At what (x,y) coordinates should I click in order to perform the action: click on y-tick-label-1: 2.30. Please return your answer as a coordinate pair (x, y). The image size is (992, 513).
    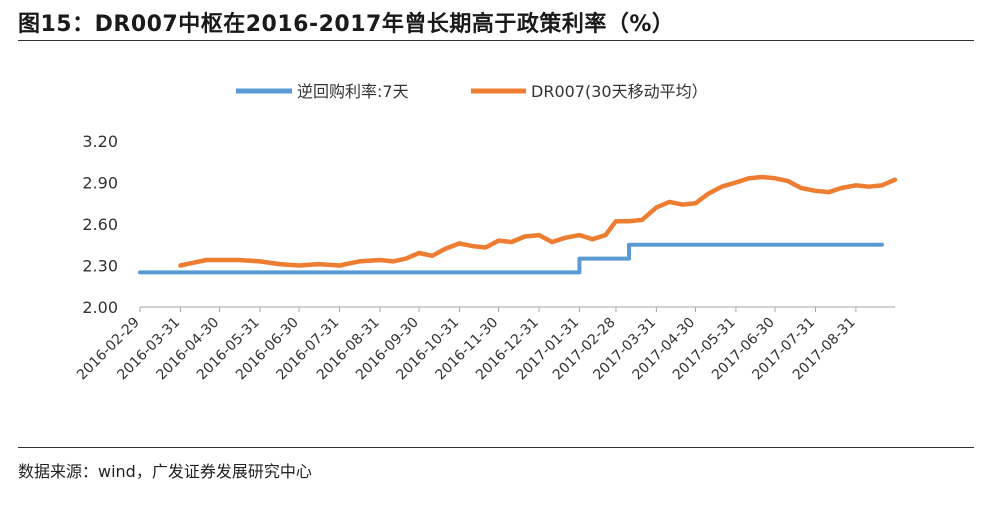
    Looking at the image, I should click on (100, 266).